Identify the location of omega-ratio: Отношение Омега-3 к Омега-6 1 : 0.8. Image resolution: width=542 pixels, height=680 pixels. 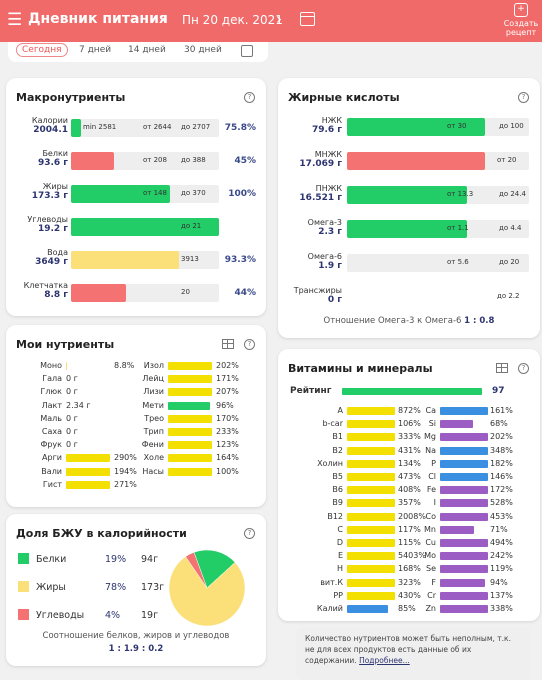
(409, 321).